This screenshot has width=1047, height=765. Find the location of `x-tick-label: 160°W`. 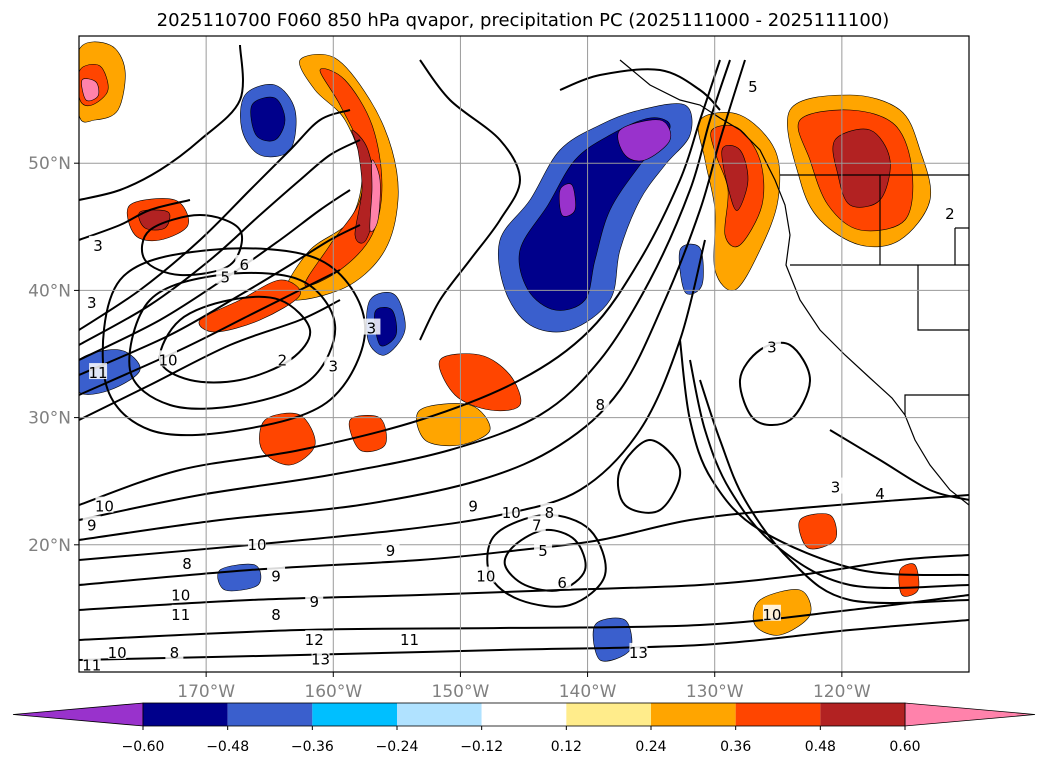

x-tick-label: 160°W is located at coordinates (333, 692).